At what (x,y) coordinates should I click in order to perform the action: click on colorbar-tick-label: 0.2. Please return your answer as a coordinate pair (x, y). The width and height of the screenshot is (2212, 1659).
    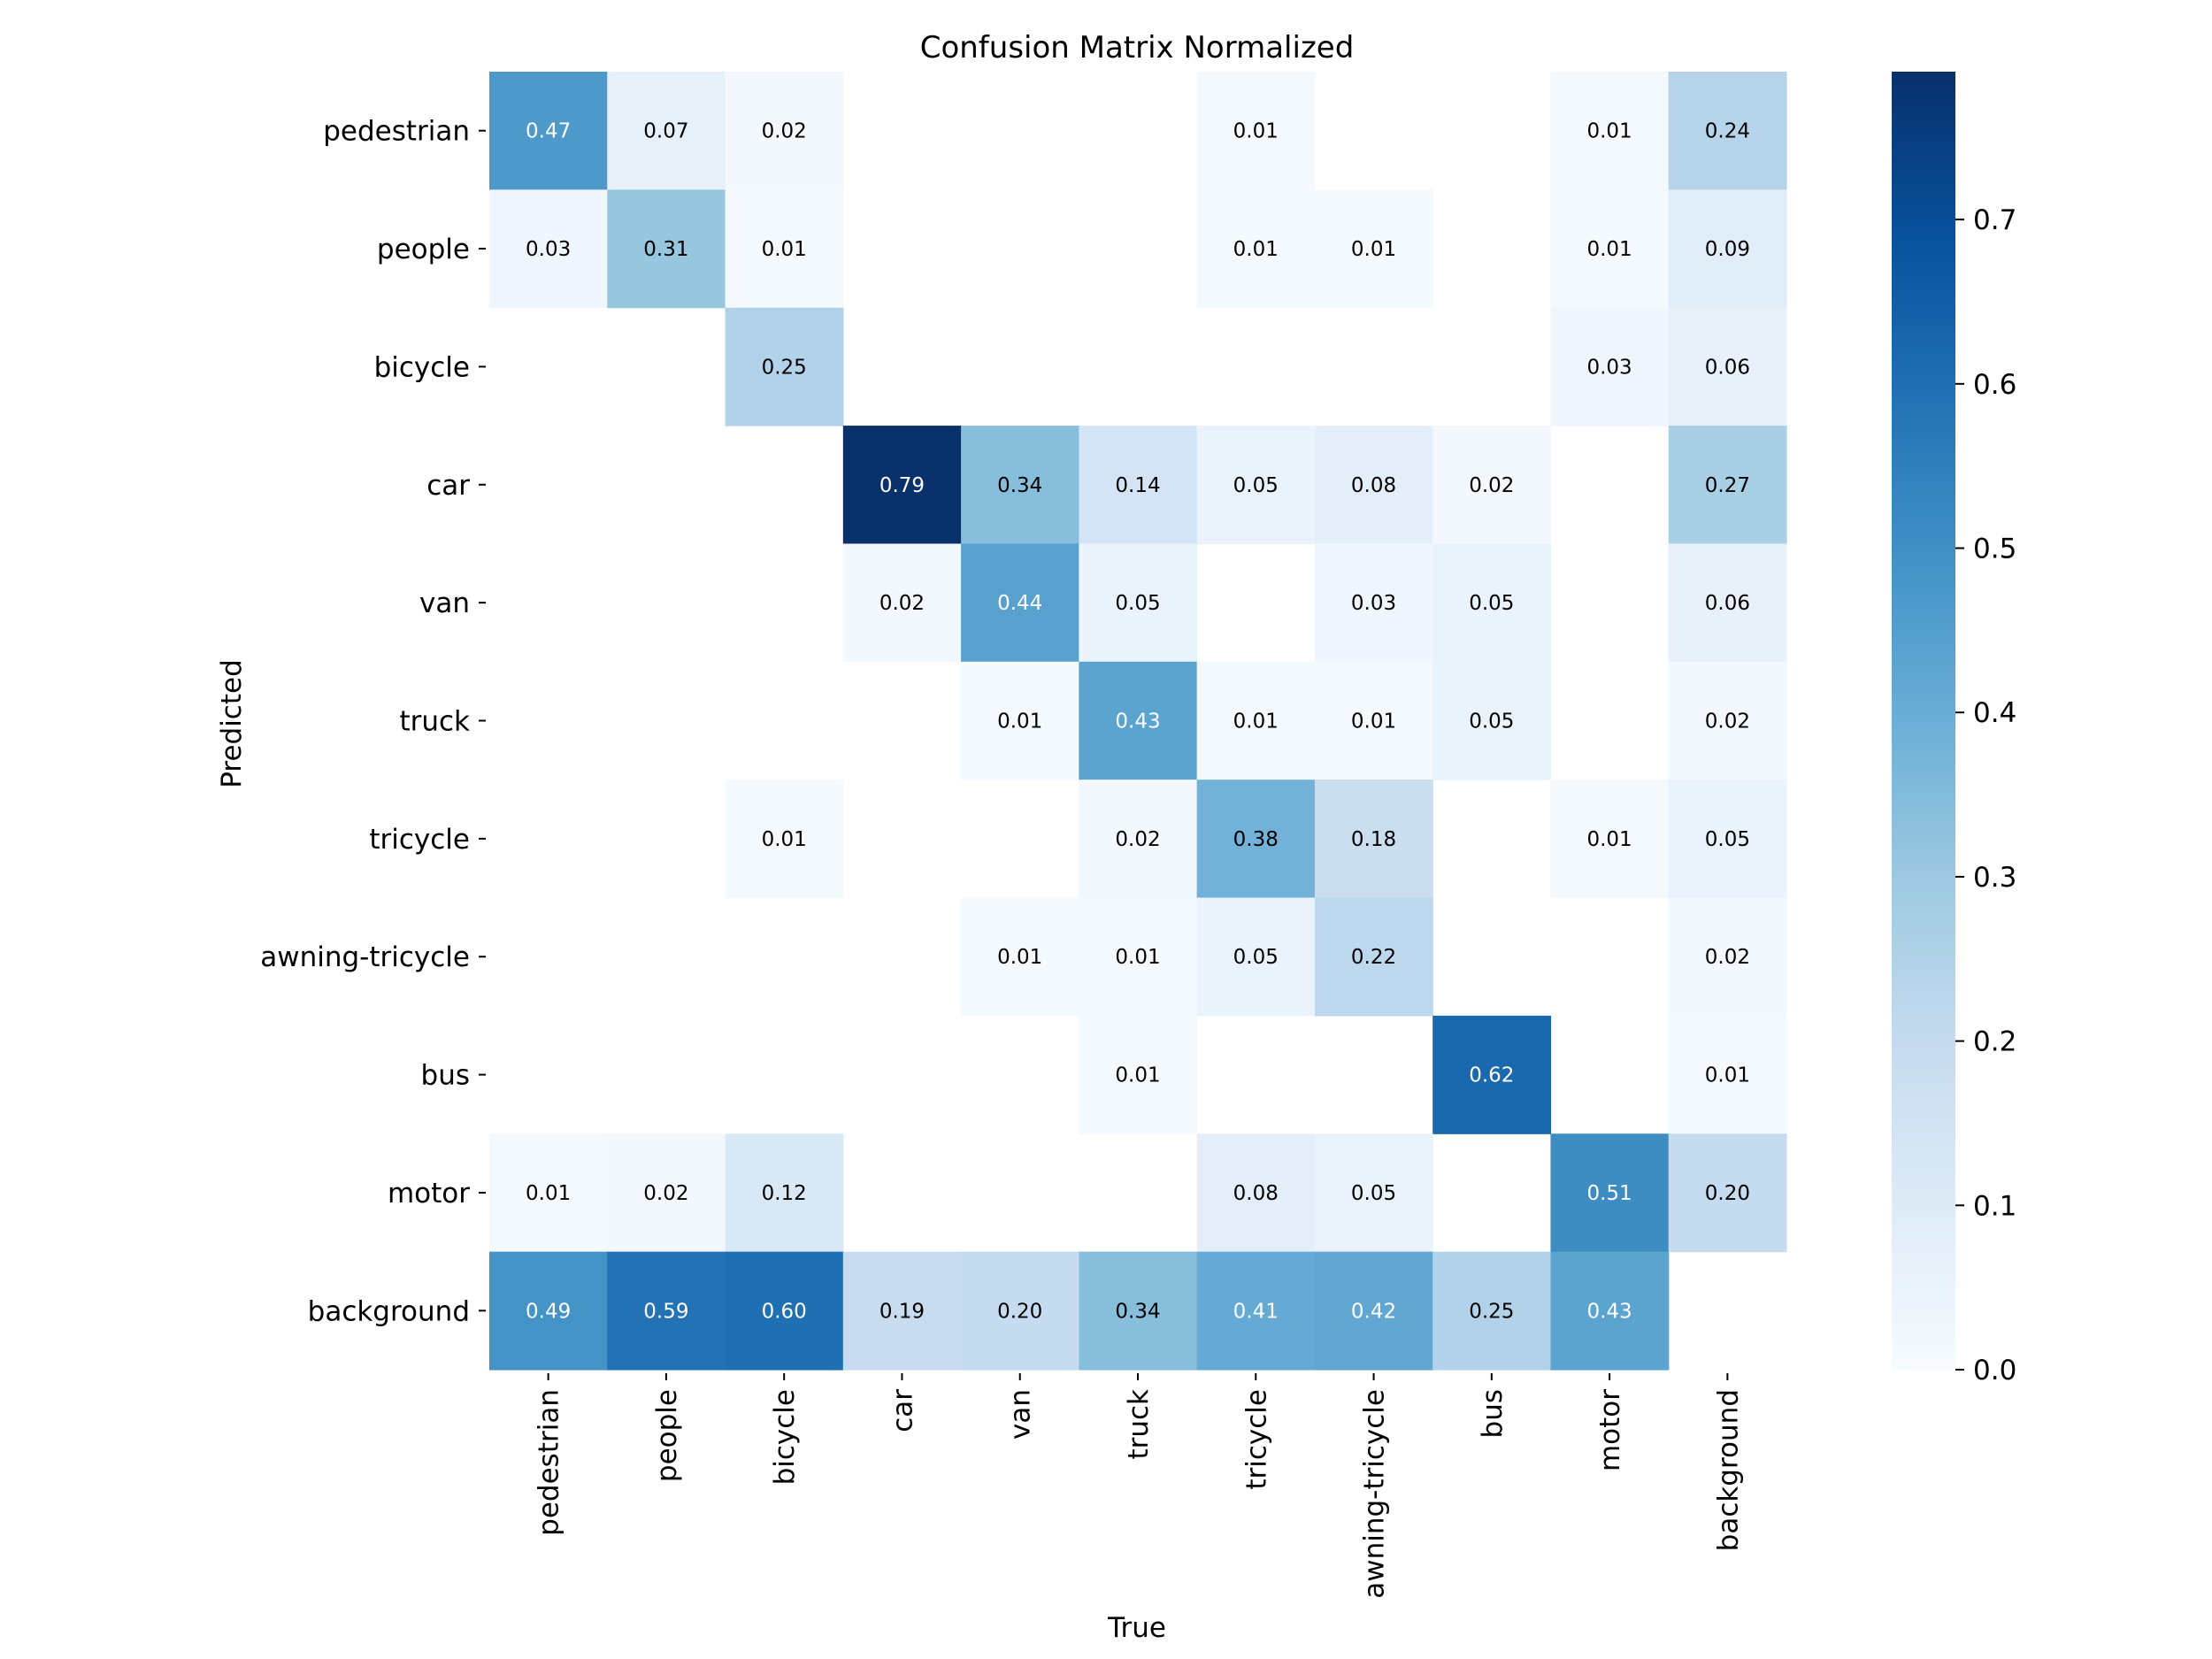
    Looking at the image, I should click on (1995, 1042).